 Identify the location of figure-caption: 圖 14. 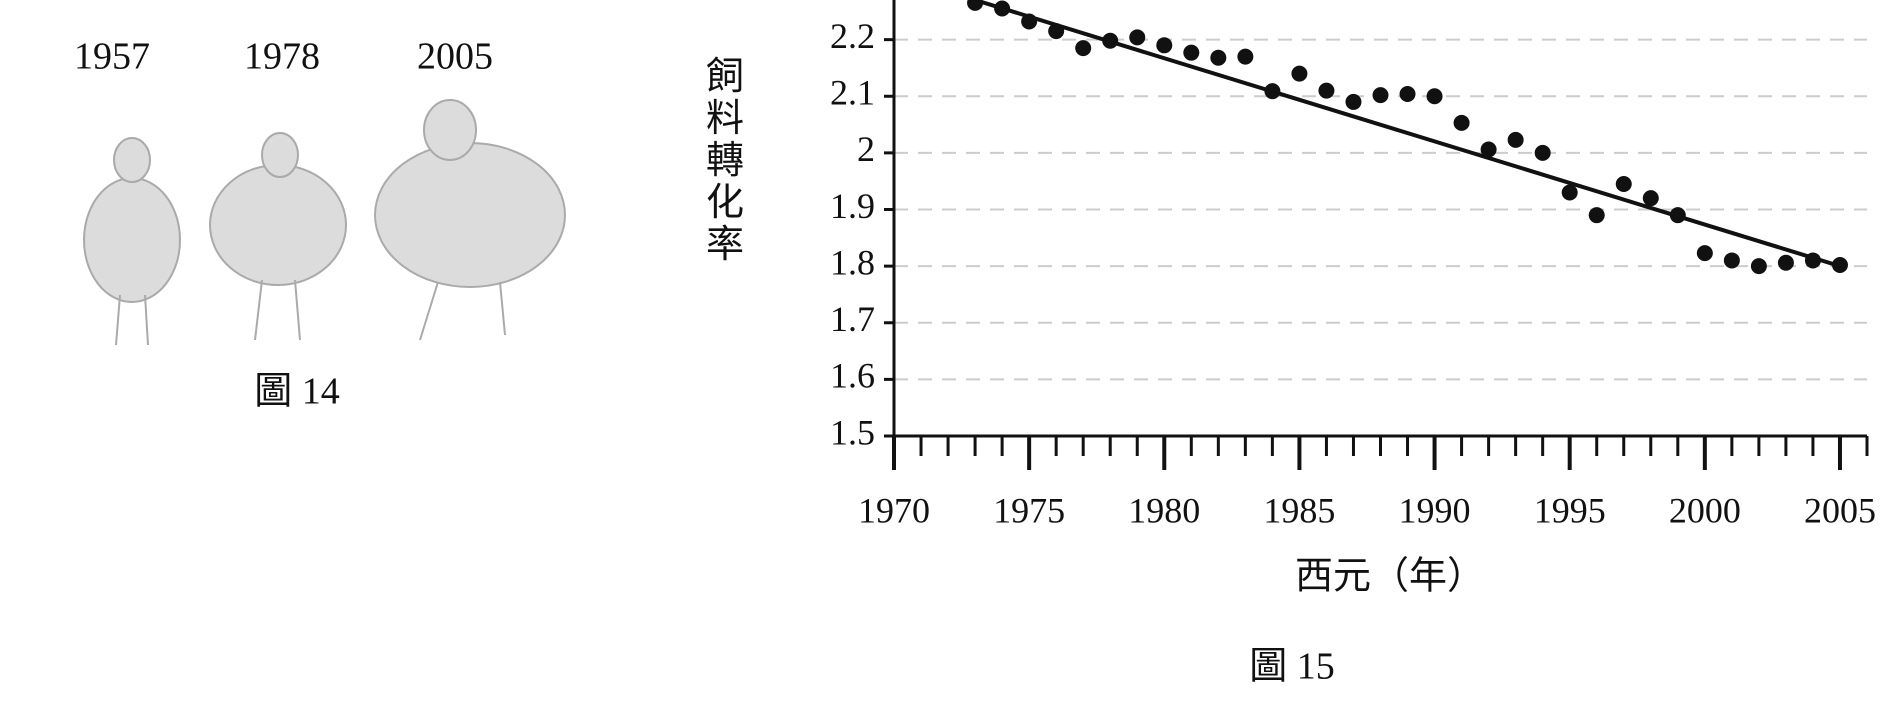
(297, 392).